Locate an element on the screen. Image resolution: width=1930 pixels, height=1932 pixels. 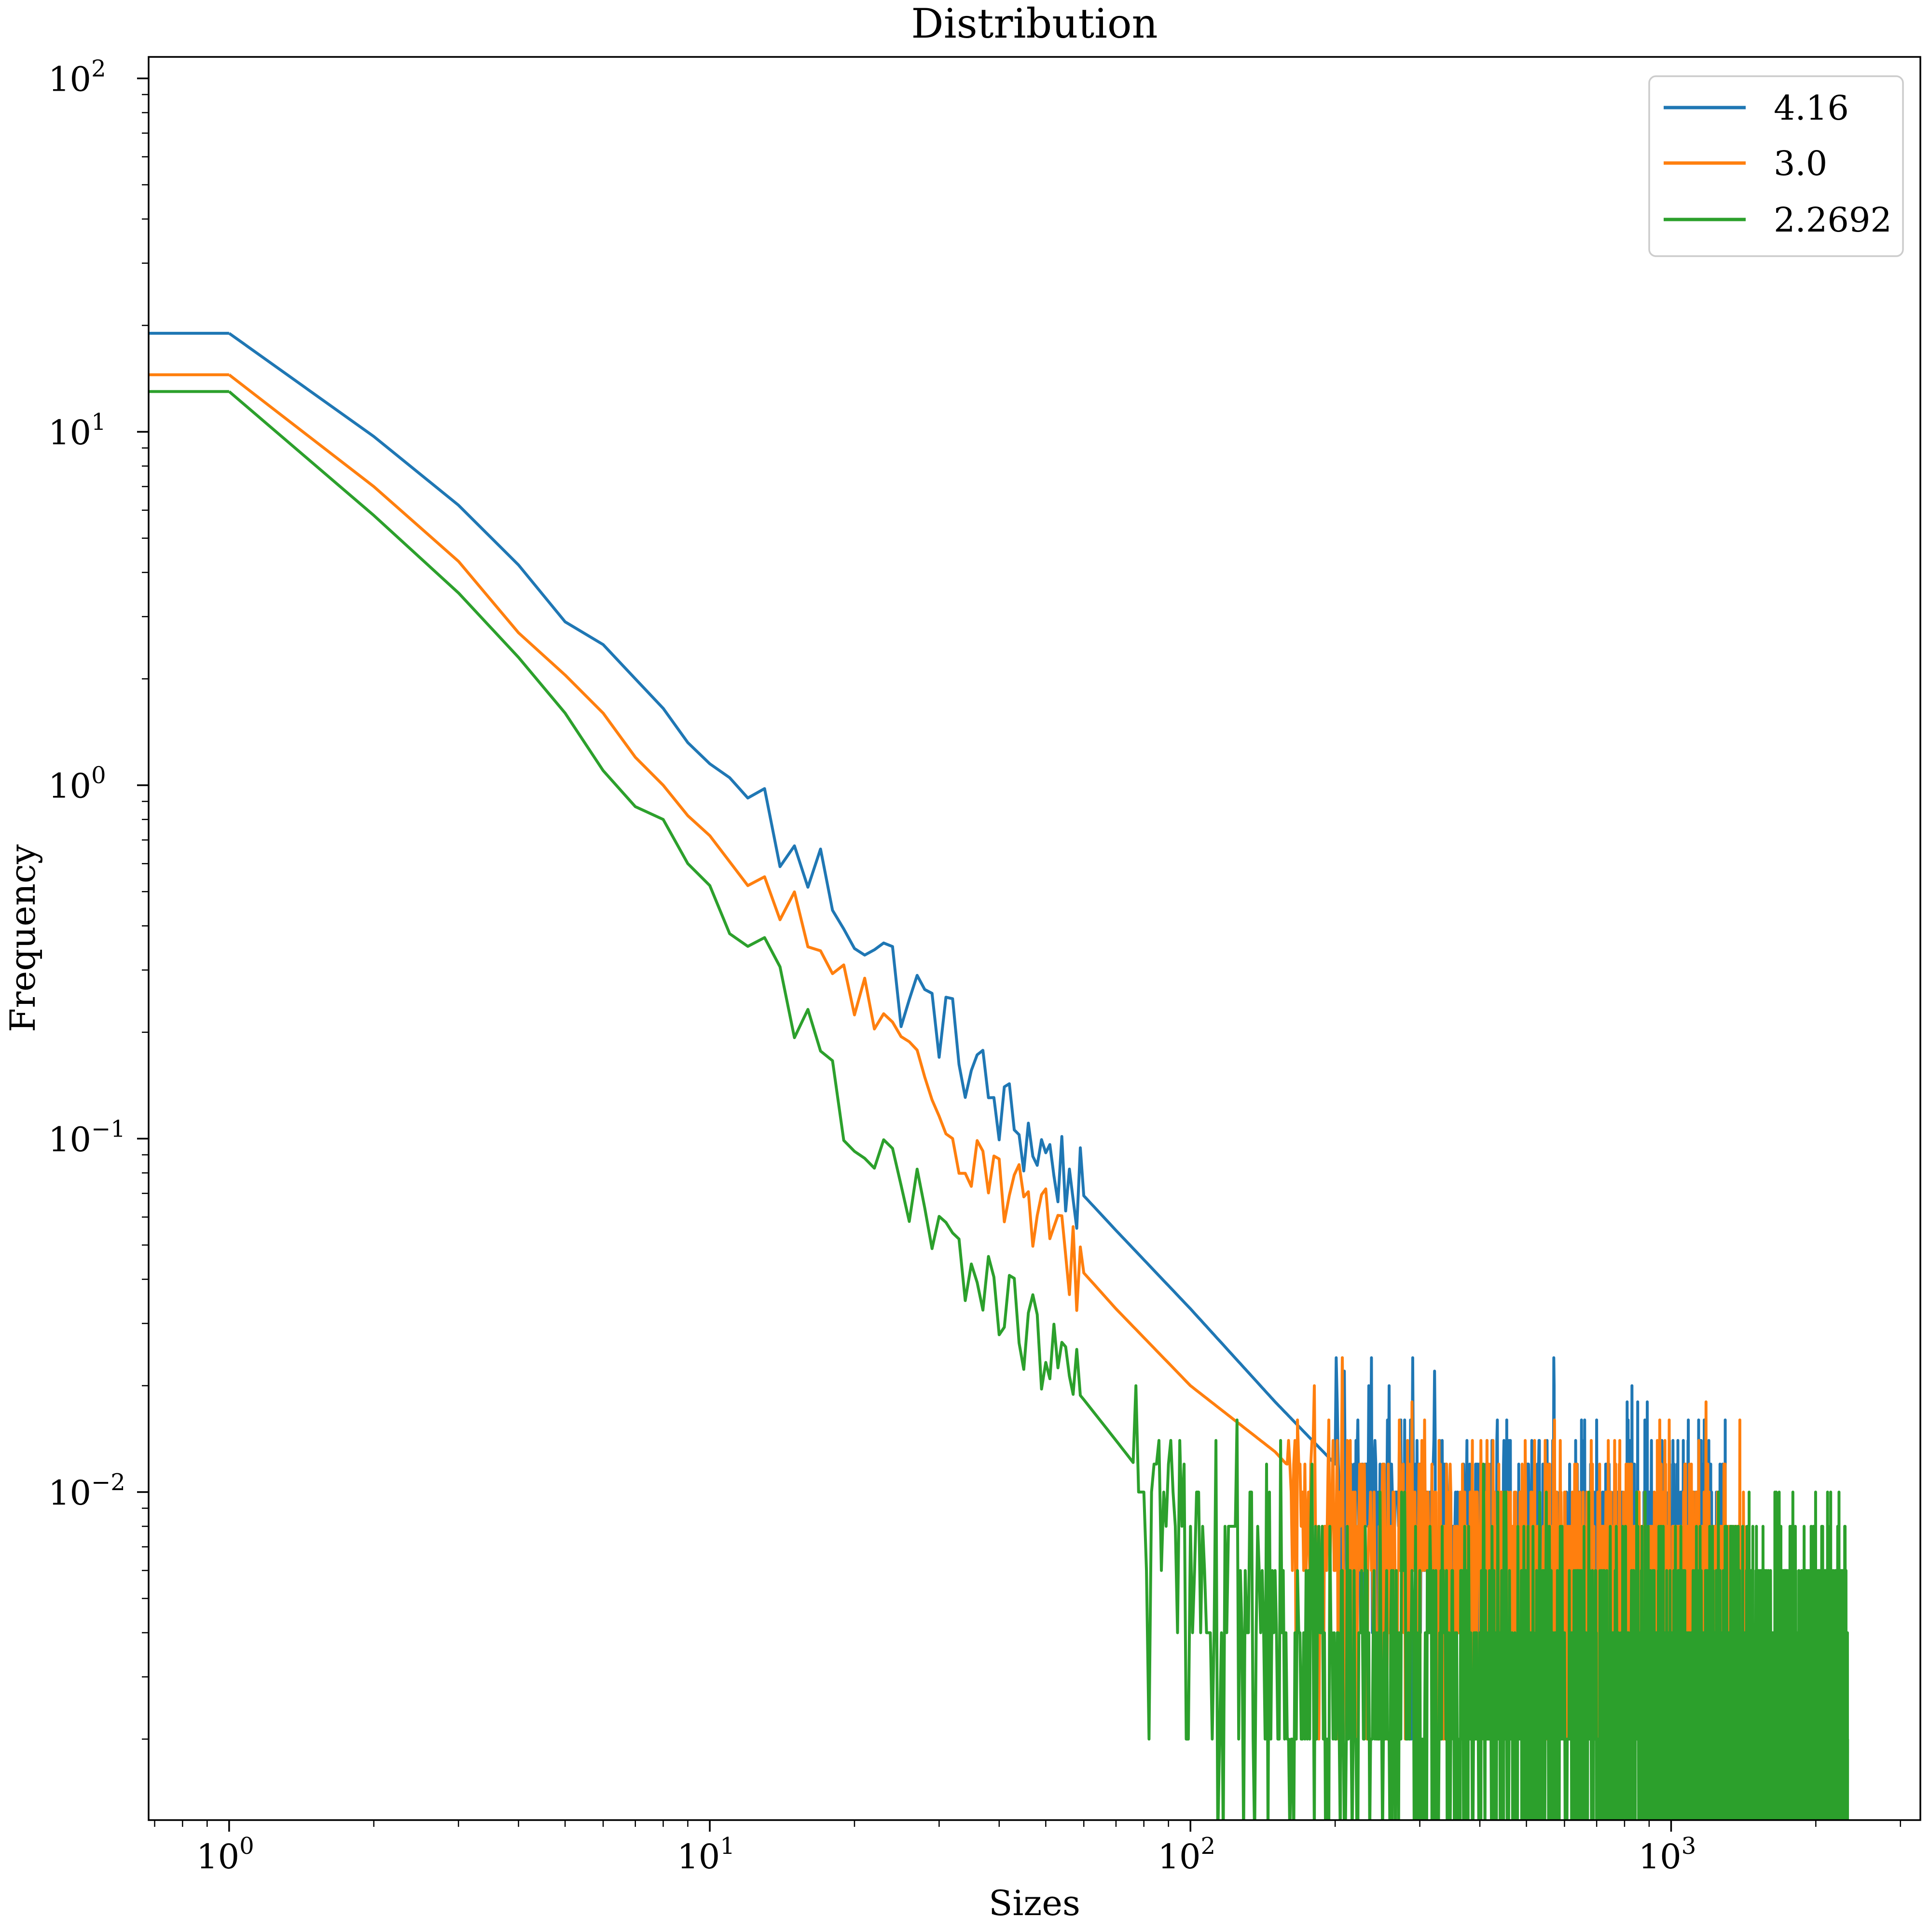
y-tick-label: 10⁻² is located at coordinates (86, 1491).